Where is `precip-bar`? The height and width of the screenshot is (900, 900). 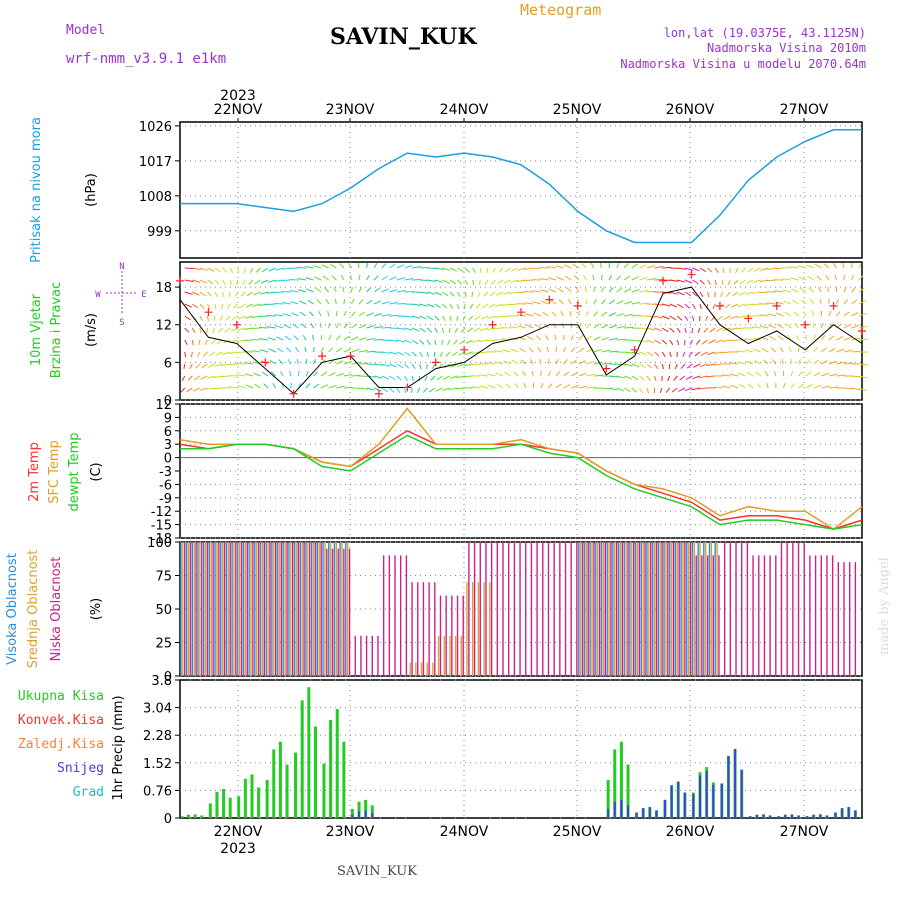
precip-bar is located at coordinates (274, 783).